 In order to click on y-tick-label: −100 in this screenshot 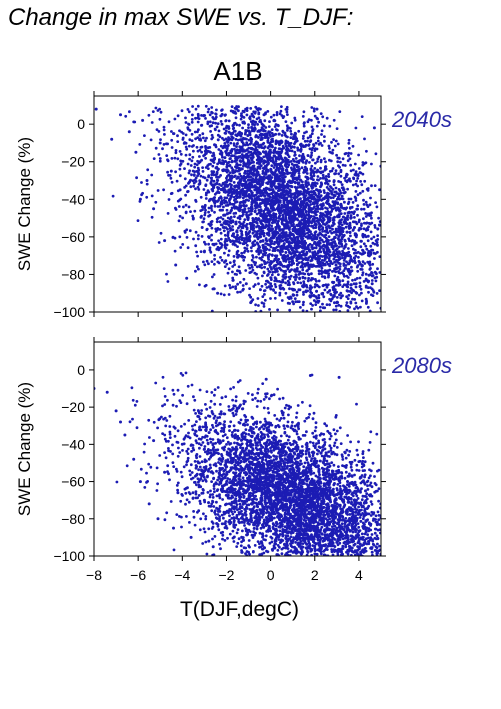, I will do `click(69, 312)`.